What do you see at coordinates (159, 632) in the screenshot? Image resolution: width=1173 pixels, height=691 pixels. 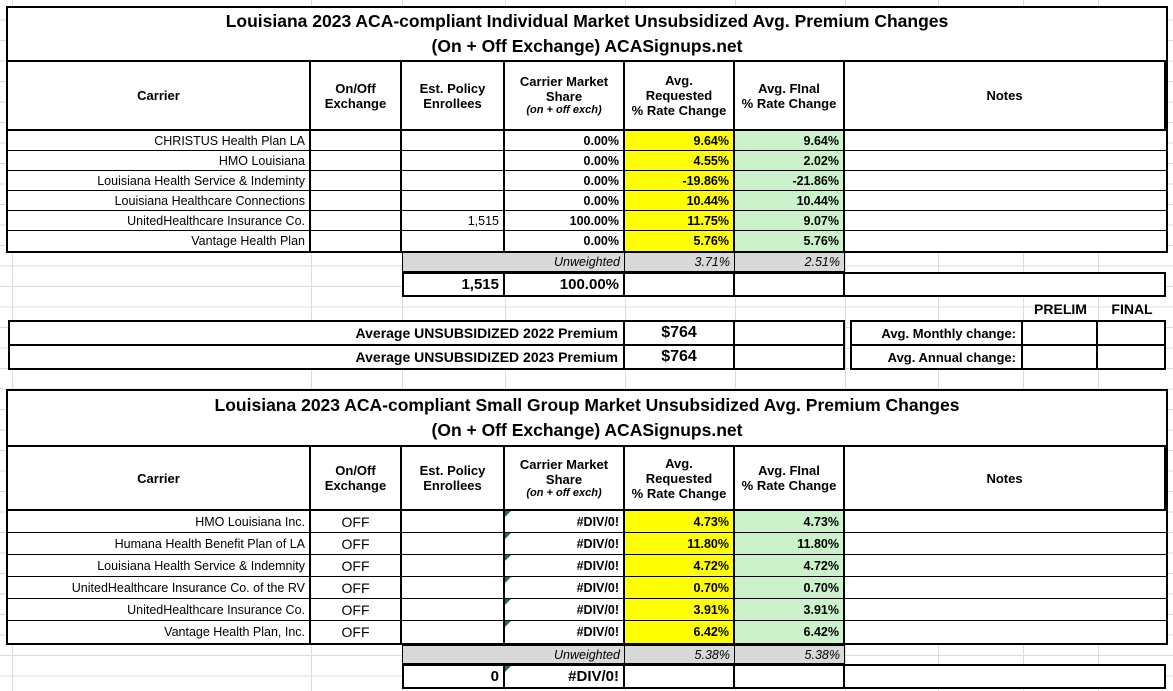 I see `carrier-cell: Vantage Health Plan, Inc.` at bounding box center [159, 632].